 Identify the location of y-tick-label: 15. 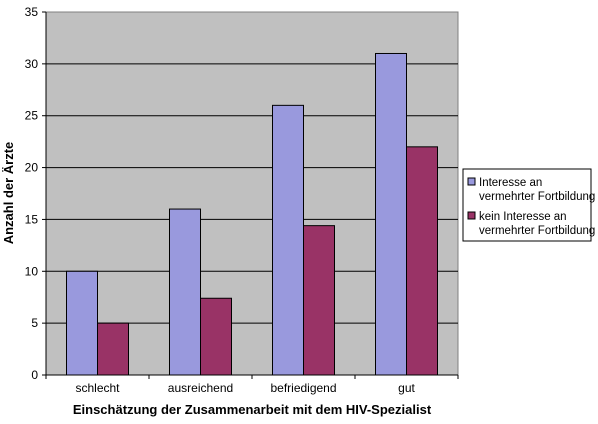
(32, 219).